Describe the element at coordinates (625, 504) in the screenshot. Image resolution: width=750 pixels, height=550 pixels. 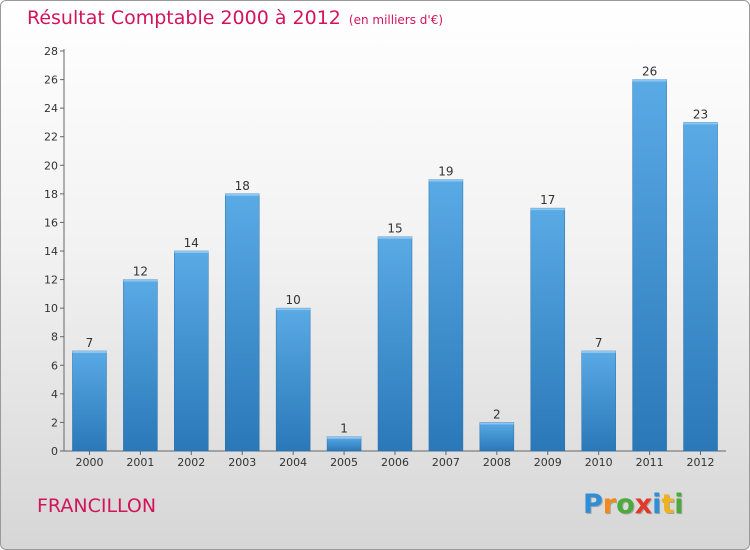
I see `logo-letter: o` at that location.